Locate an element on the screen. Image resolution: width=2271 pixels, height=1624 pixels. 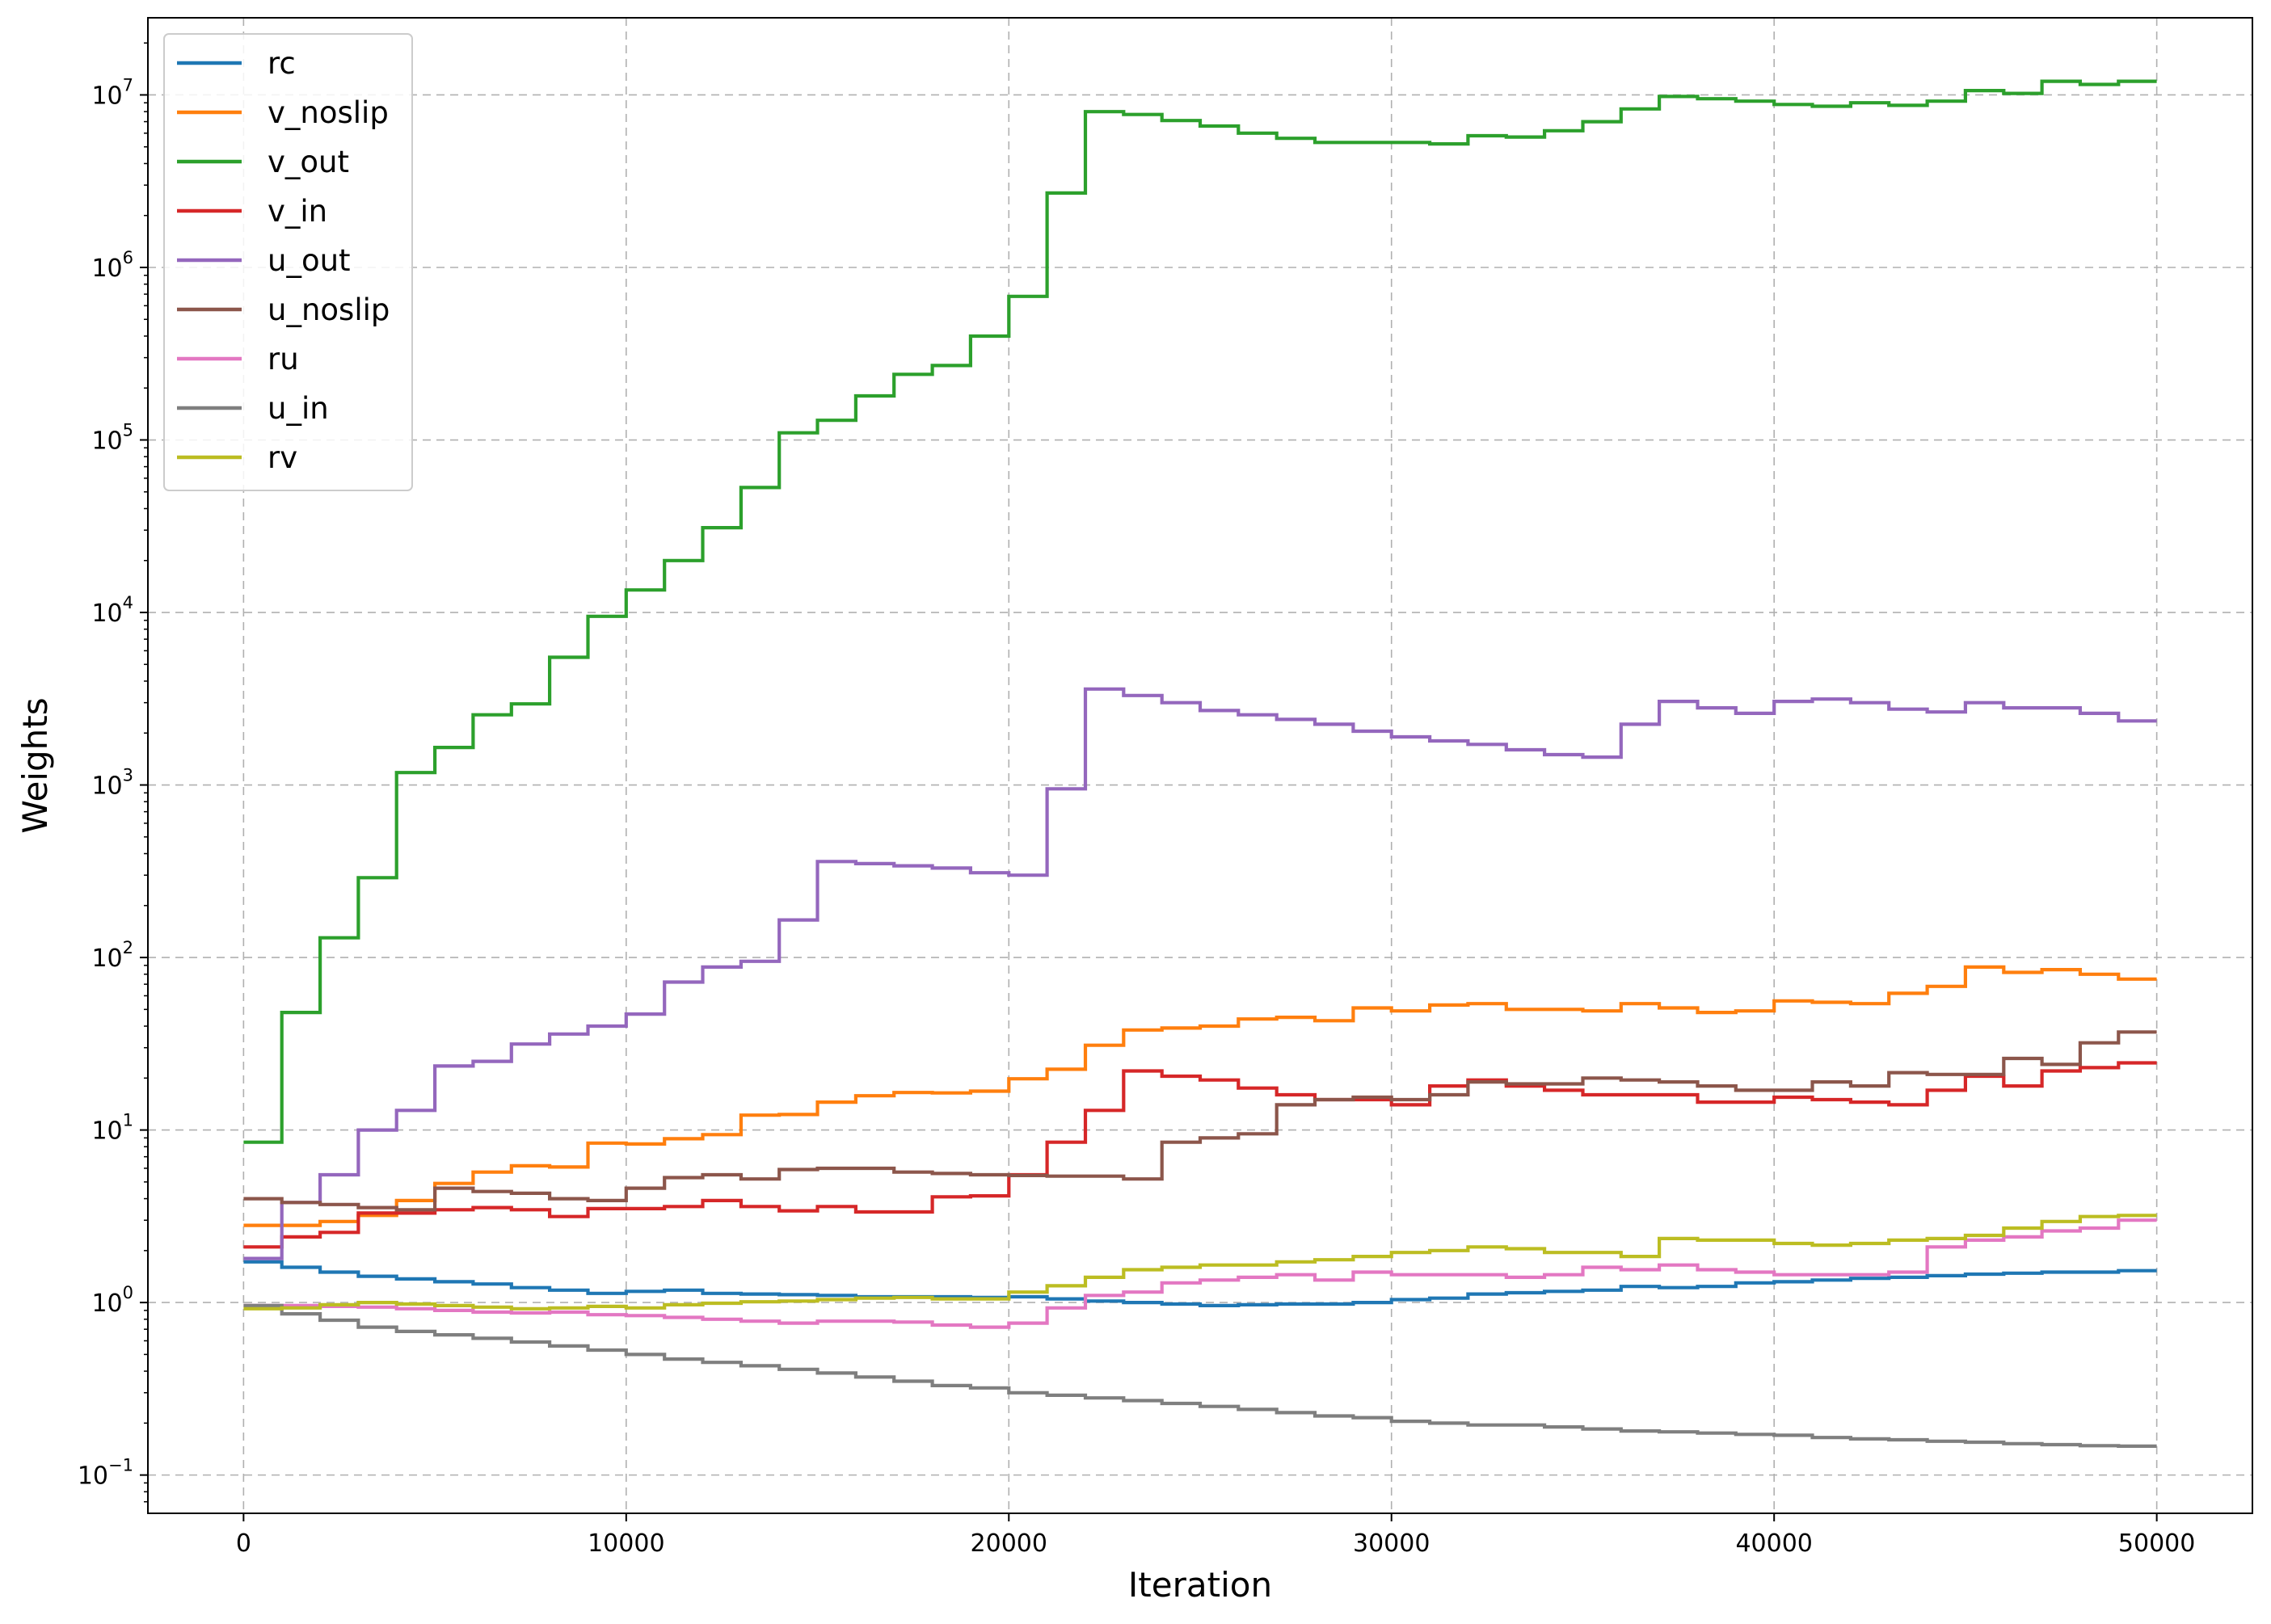
legend-box is located at coordinates (288, 262).